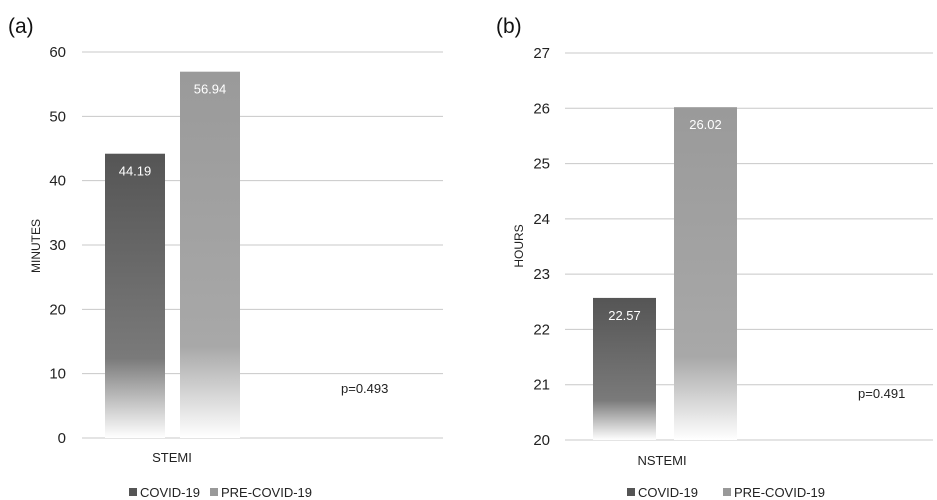  Describe the element at coordinates (214, 492) in the screenshot. I see `legend-swatch-precovid-a` at that location.